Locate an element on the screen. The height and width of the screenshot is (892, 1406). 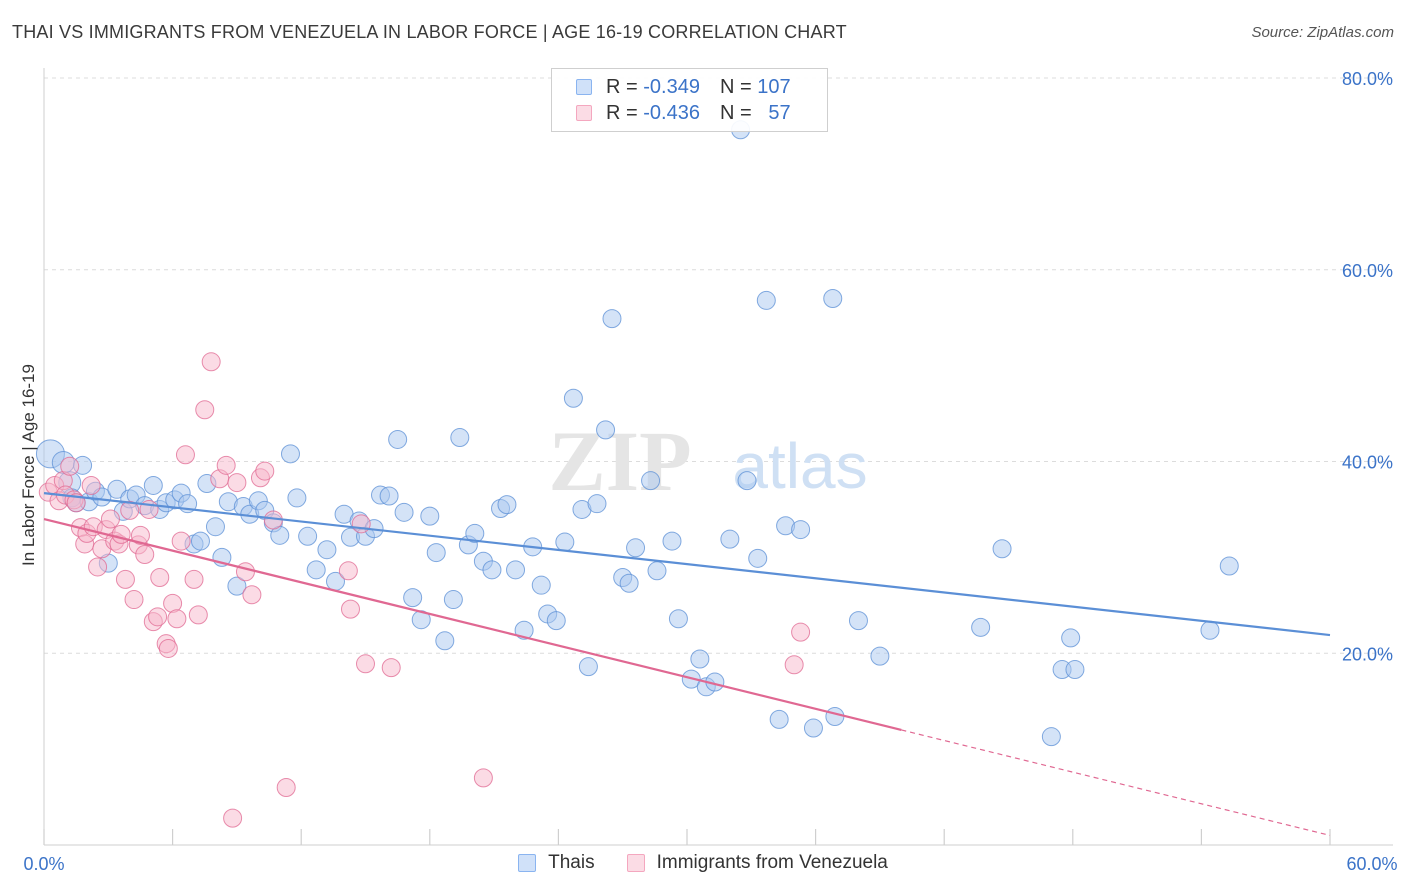
trend-line-venezuela is located at coordinates (472, 624).